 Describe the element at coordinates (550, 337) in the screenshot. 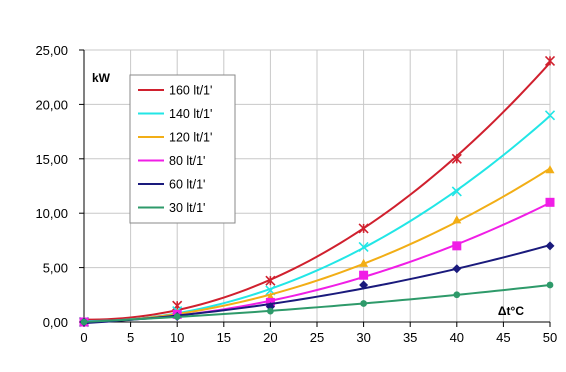

I see `x-tick-label: 50` at that location.